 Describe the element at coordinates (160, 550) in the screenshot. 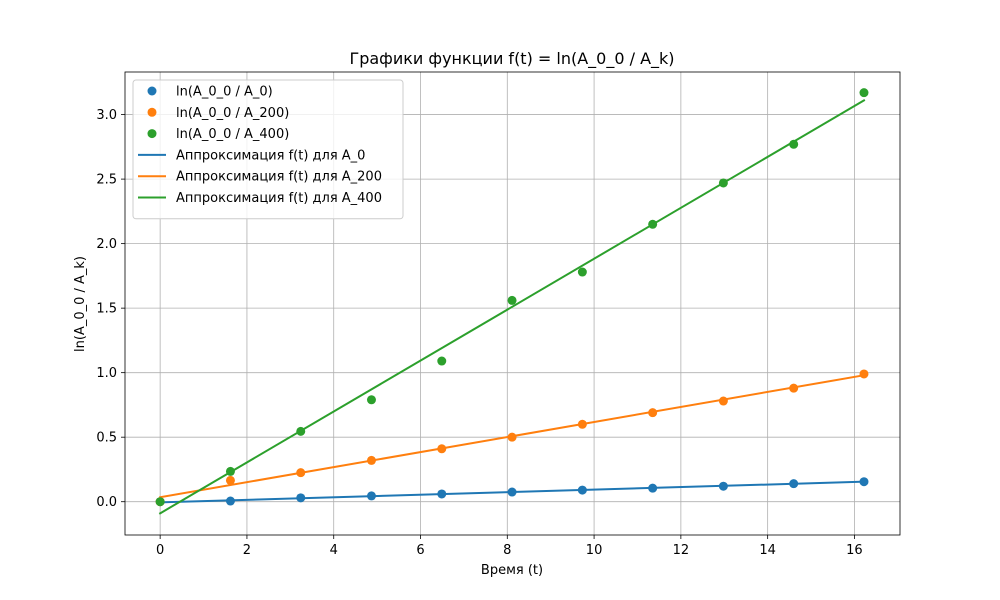

I see `x-tick-label: 0` at that location.